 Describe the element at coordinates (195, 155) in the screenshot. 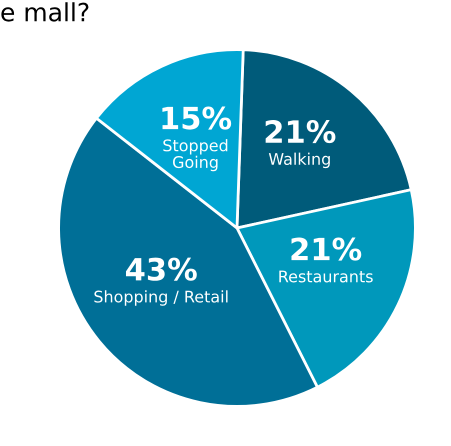

I see `slice-label: Stopped Going` at that location.